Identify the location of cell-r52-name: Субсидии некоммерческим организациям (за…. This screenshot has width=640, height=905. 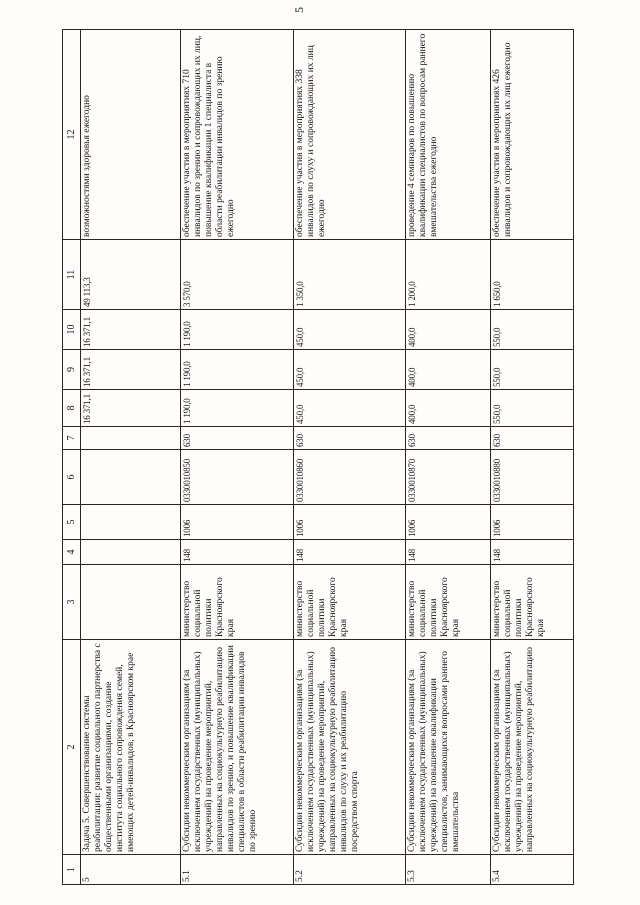
(349, 747).